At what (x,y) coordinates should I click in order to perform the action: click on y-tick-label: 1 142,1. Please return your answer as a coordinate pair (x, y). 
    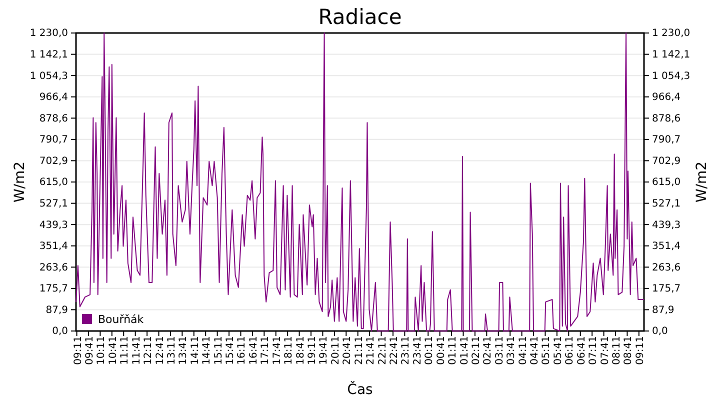
    Looking at the image, I should click on (49, 54).